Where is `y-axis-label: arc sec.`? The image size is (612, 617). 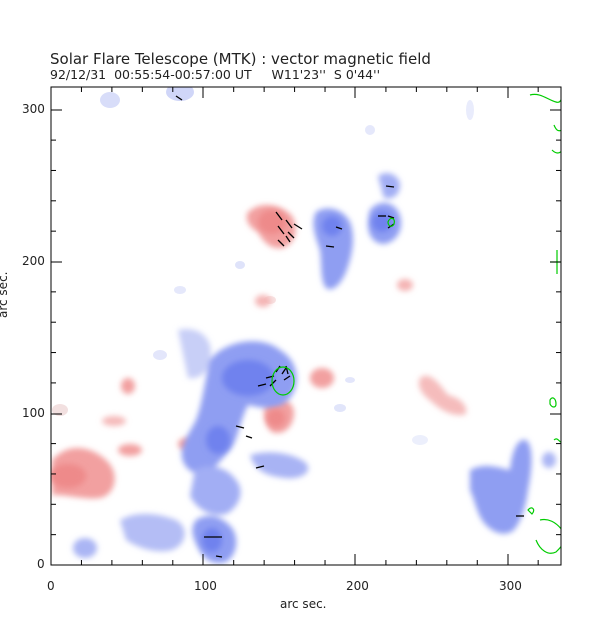 y-axis-label: arc sec. is located at coordinates (5, 294).